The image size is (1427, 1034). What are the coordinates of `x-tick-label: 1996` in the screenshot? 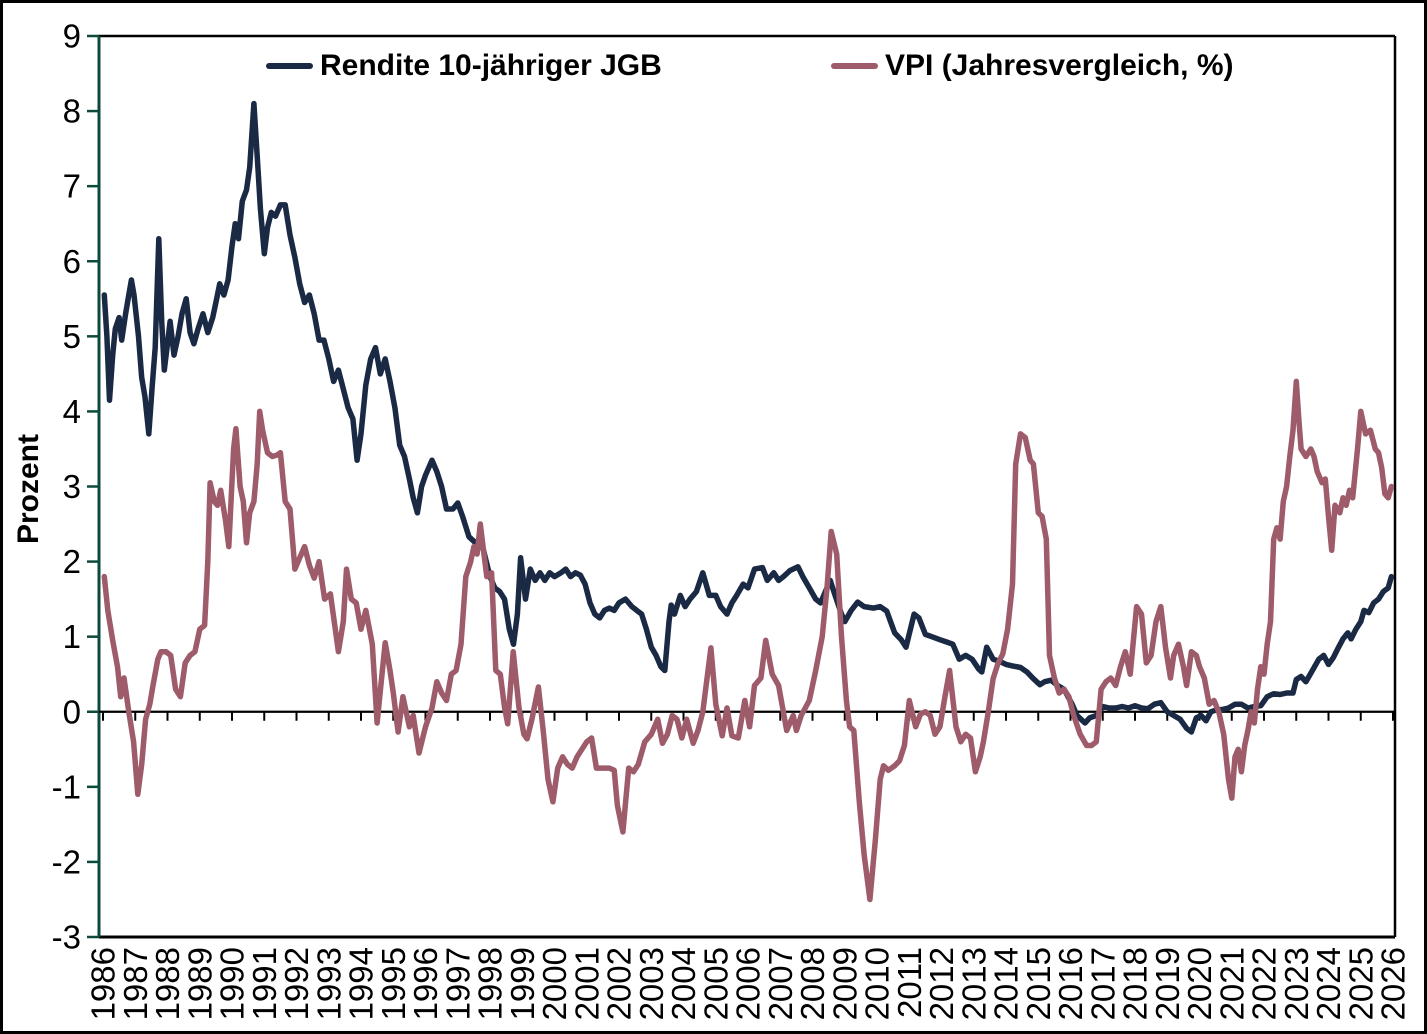 It's located at (425, 983).